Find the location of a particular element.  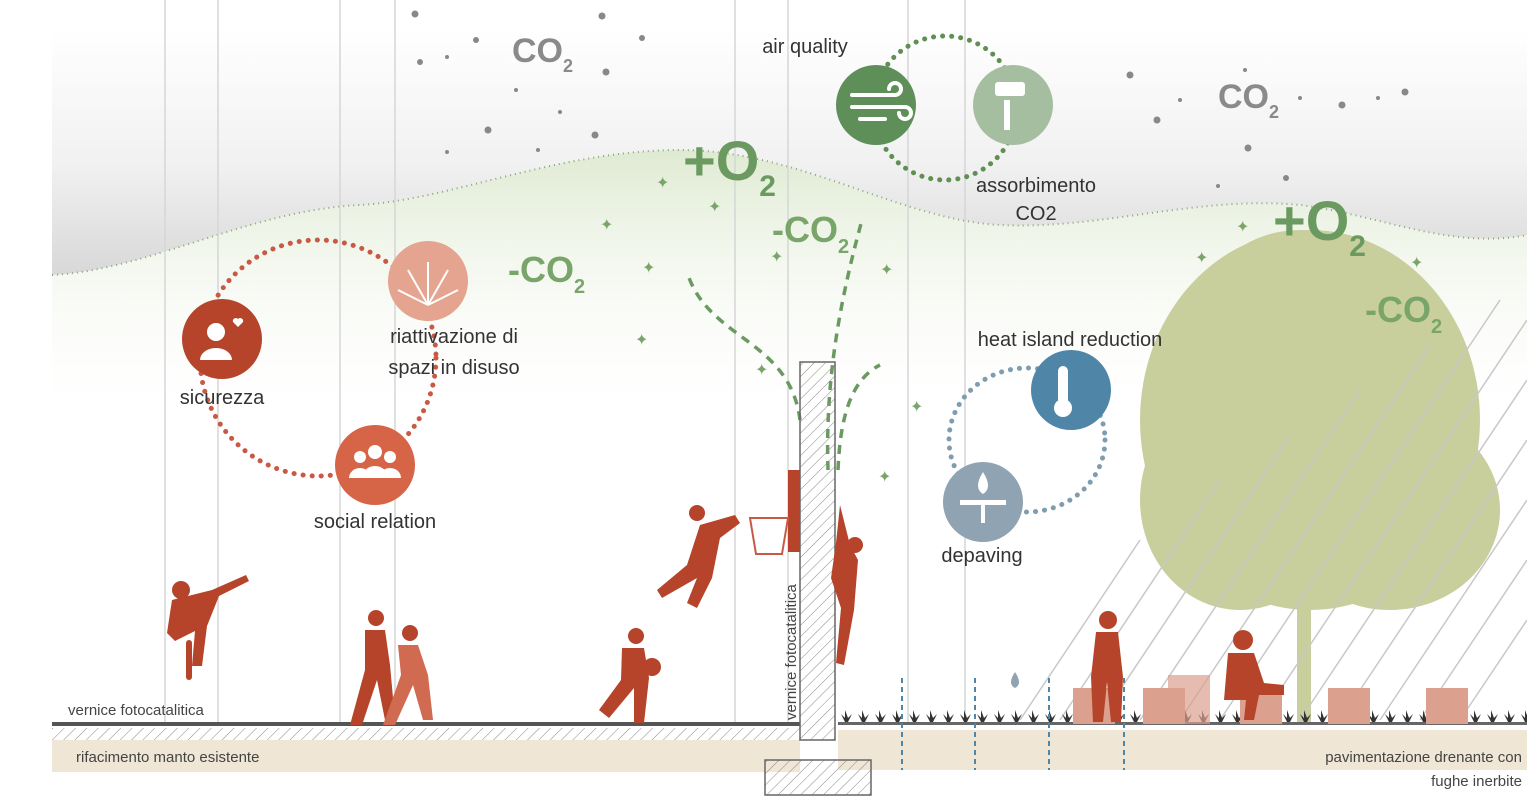

label: social relation is located at coordinates (375, 522).